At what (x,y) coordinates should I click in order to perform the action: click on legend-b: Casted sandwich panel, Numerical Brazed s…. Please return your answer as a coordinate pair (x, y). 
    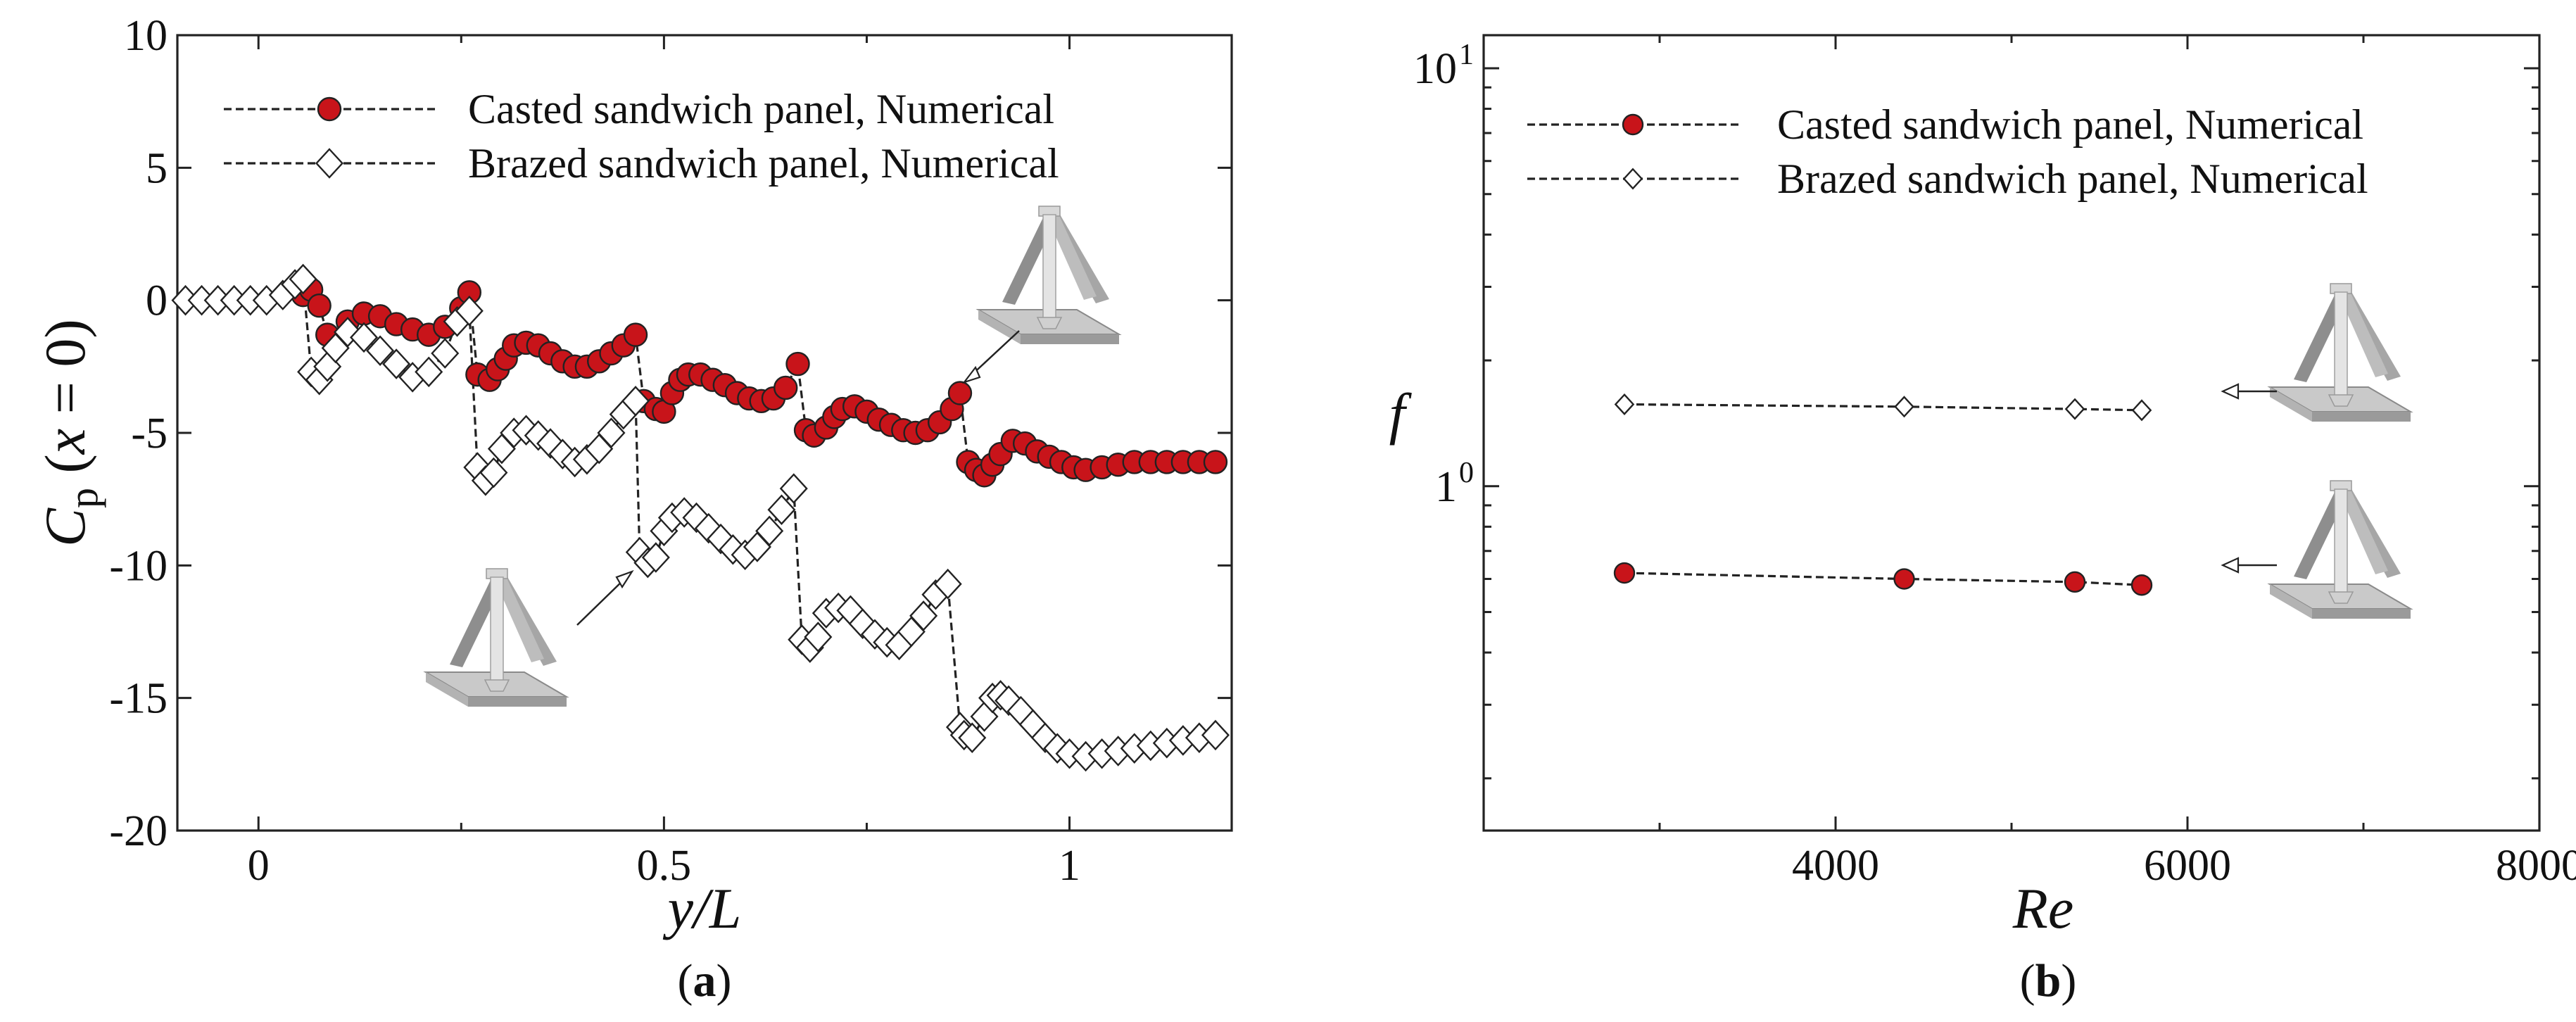
    Looking at the image, I should click on (1947, 151).